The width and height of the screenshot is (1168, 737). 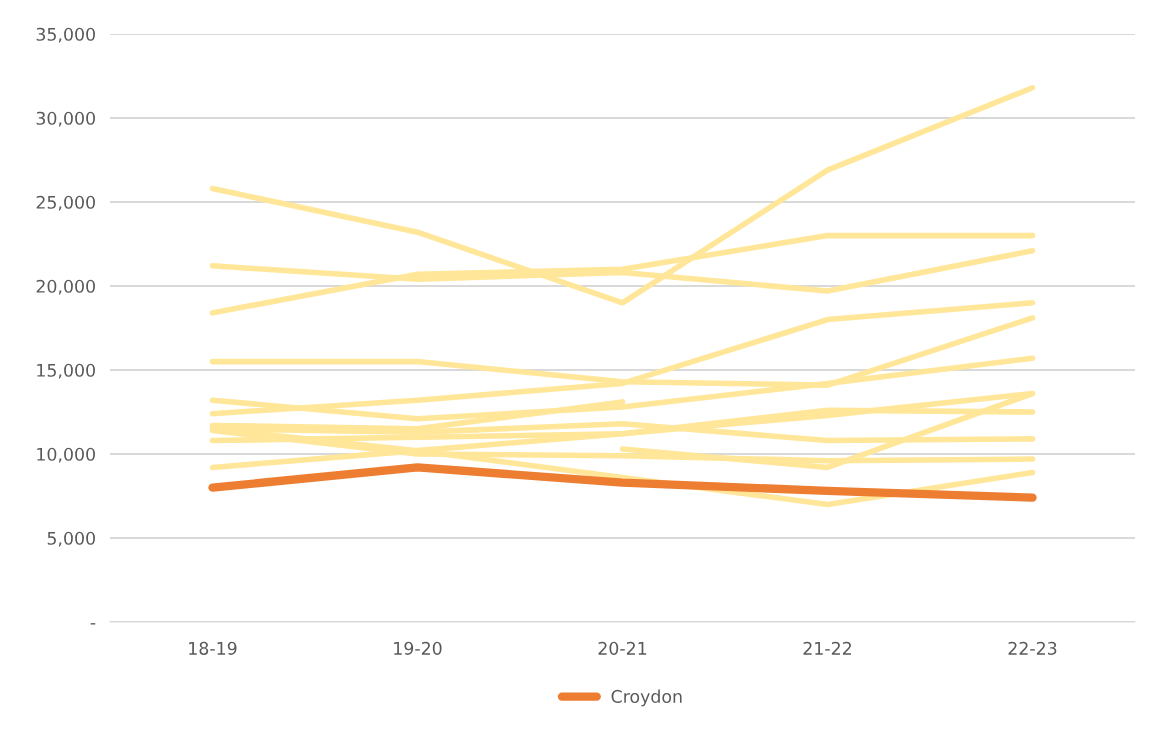 What do you see at coordinates (622, 648) in the screenshot?
I see `x-tick-label: 20-21` at bounding box center [622, 648].